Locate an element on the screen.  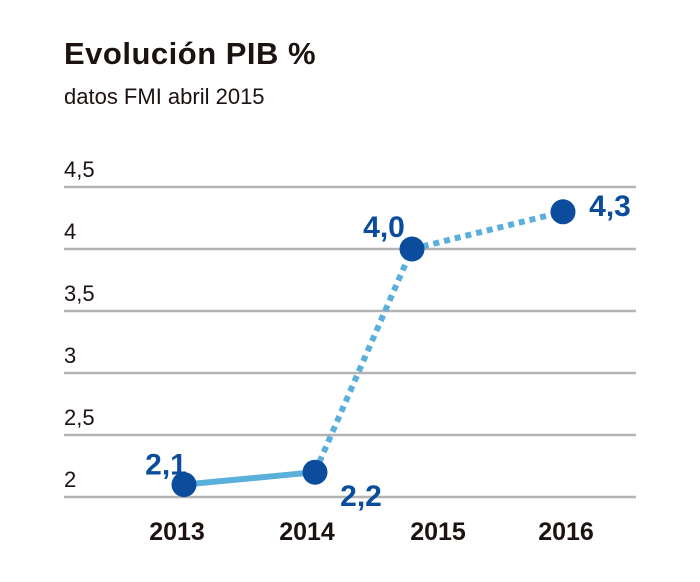
chart-title: Evolución PIB % is located at coordinates (190, 53).